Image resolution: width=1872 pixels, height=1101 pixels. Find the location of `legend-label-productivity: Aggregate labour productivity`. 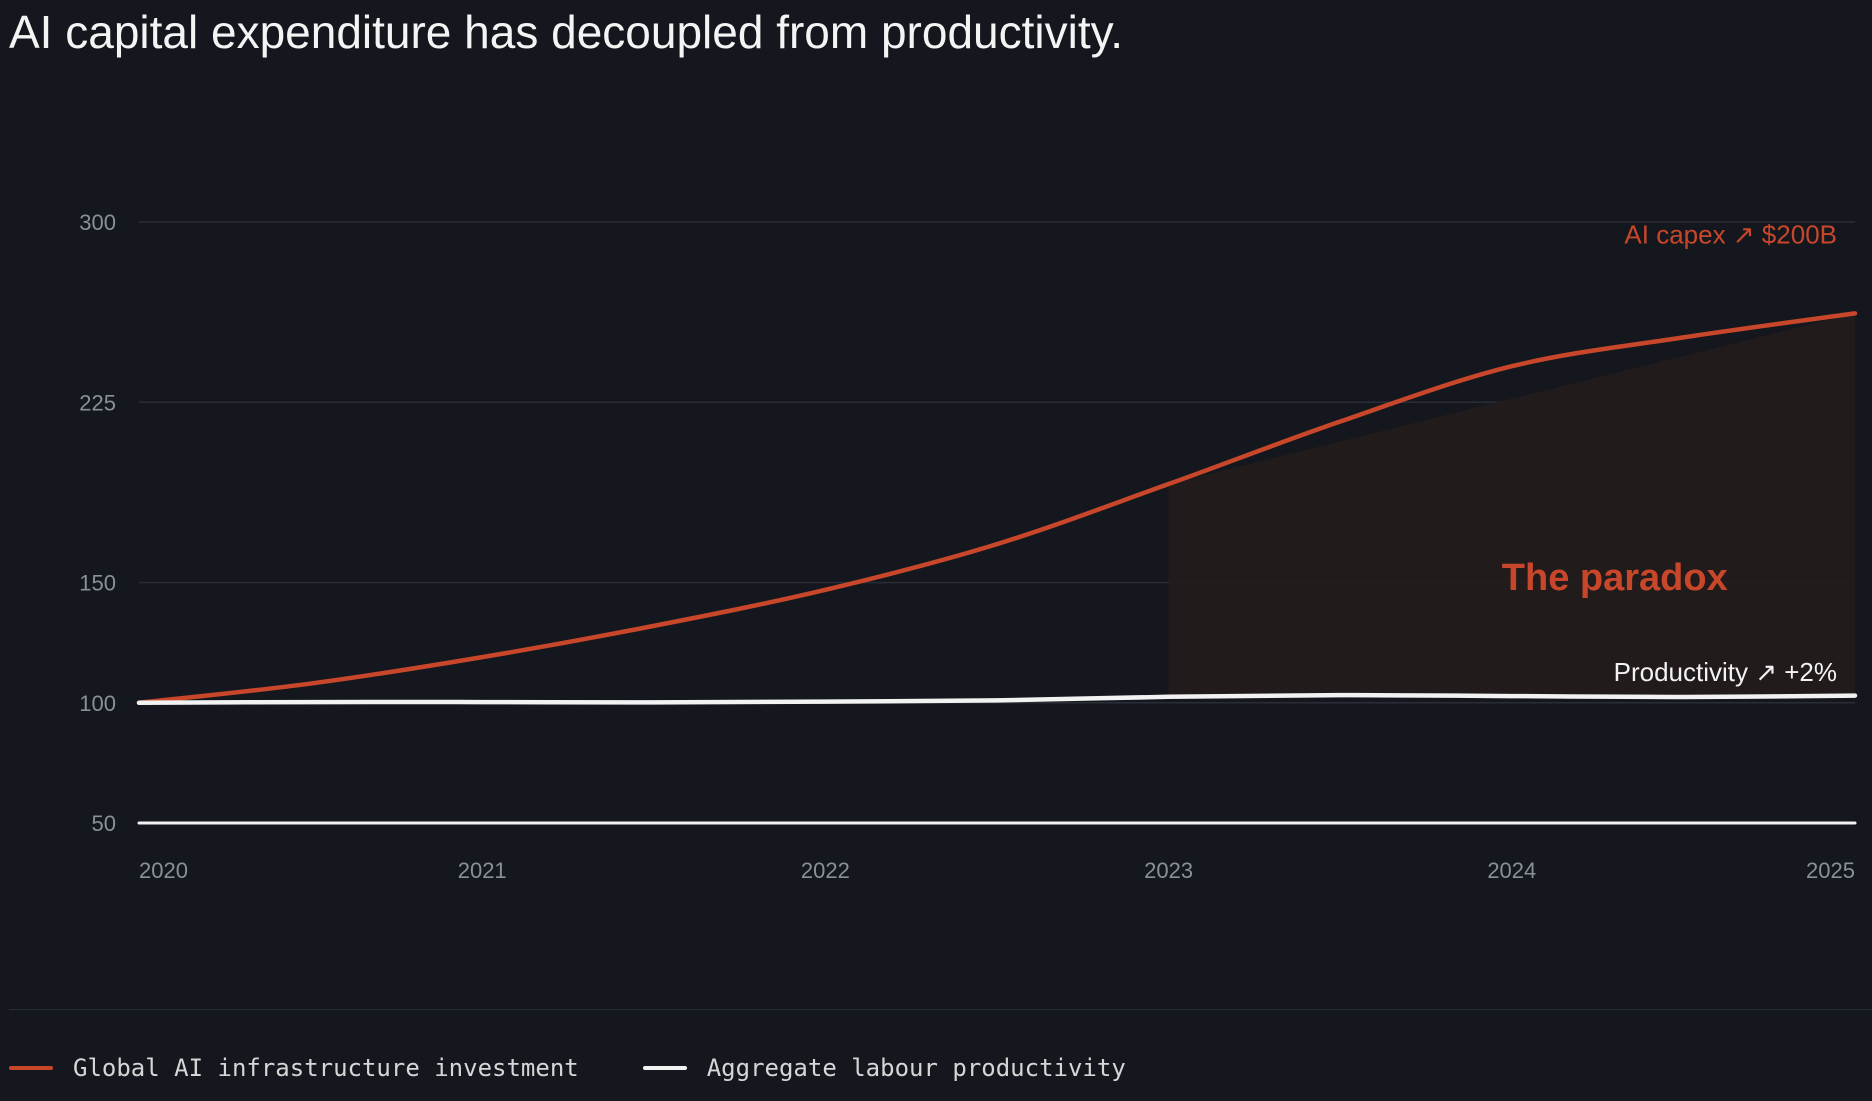

legend-label-productivity: Aggregate labour productivity is located at coordinates (916, 1068).